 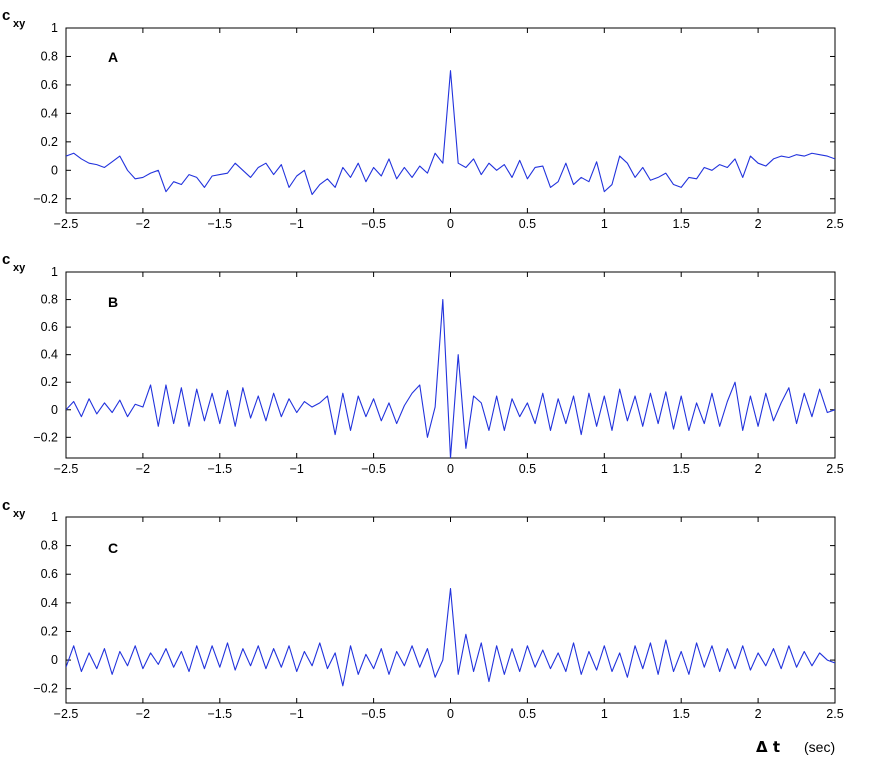 What do you see at coordinates (6, 505) in the screenshot?
I see `ylabel-c: c` at bounding box center [6, 505].